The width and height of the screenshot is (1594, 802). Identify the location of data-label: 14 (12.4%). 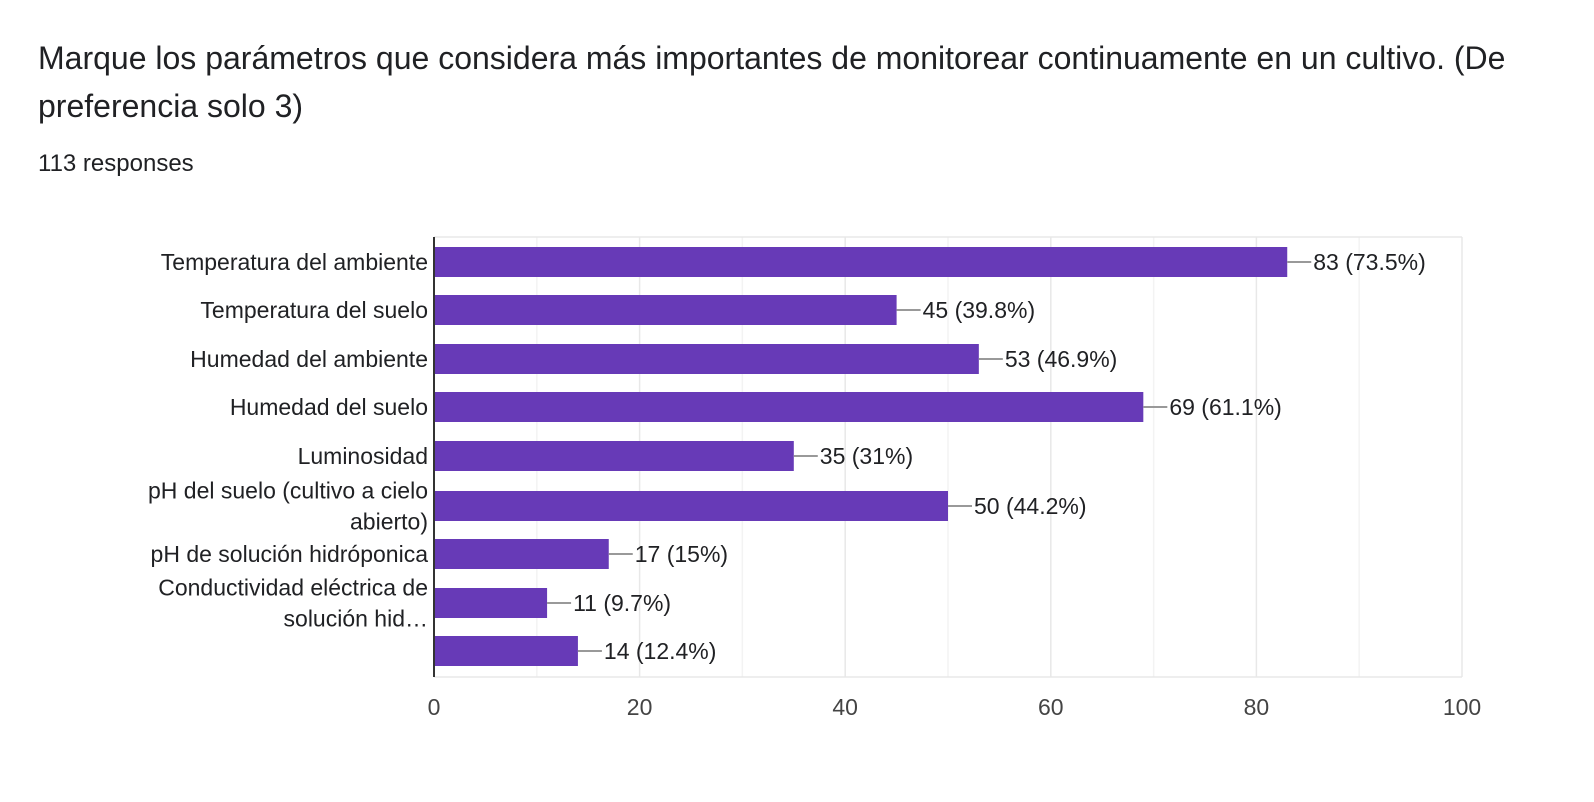
(660, 651).